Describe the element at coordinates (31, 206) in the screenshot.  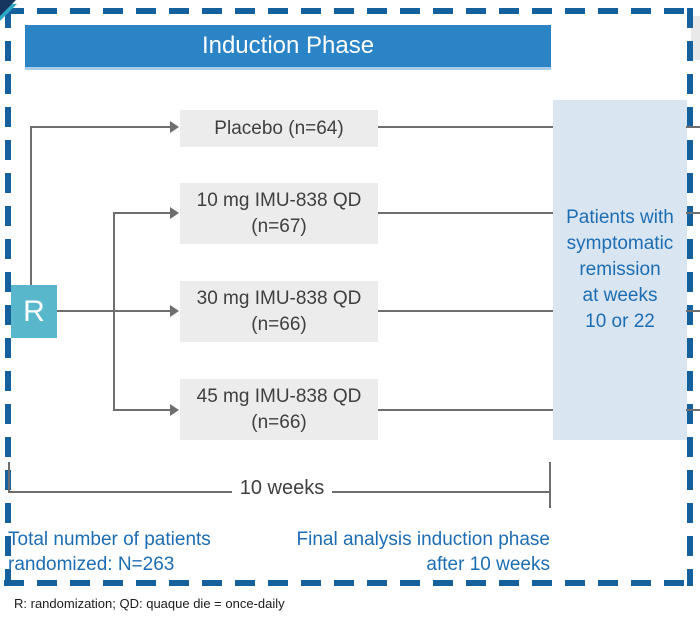
I see `connector-r-up` at that location.